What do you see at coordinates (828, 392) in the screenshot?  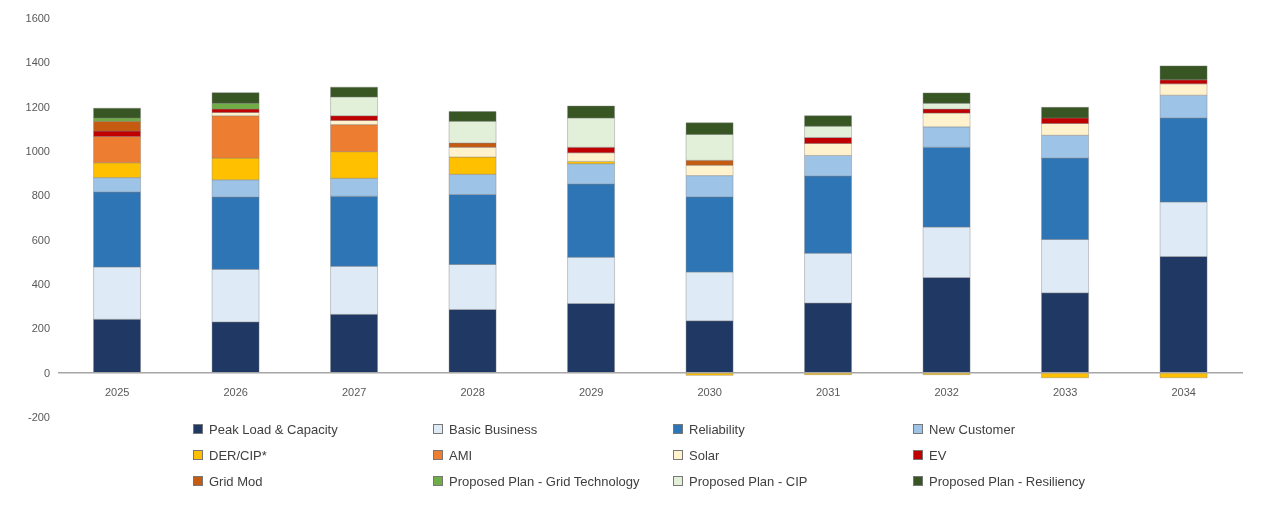 I see `x-tick-label: 2031` at bounding box center [828, 392].